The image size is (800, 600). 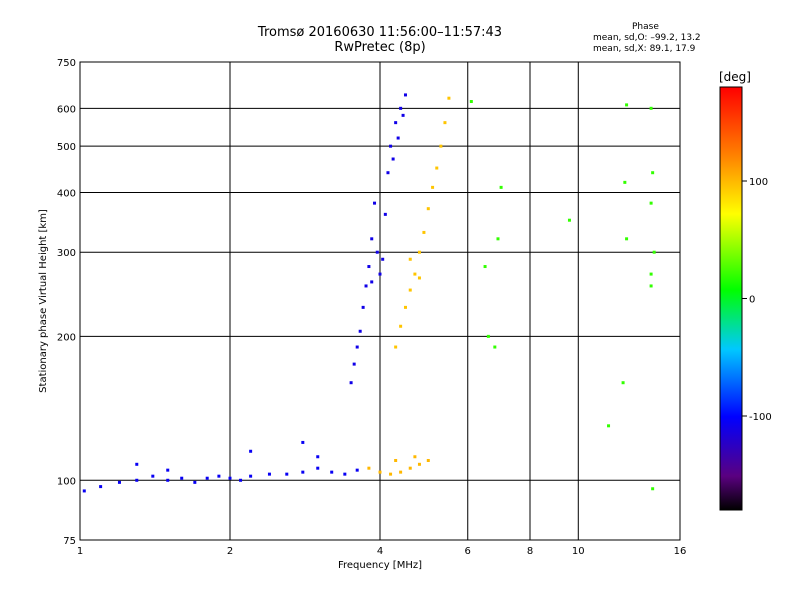 What do you see at coordinates (380, 551) in the screenshot?
I see `x-tick-label: 4` at bounding box center [380, 551].